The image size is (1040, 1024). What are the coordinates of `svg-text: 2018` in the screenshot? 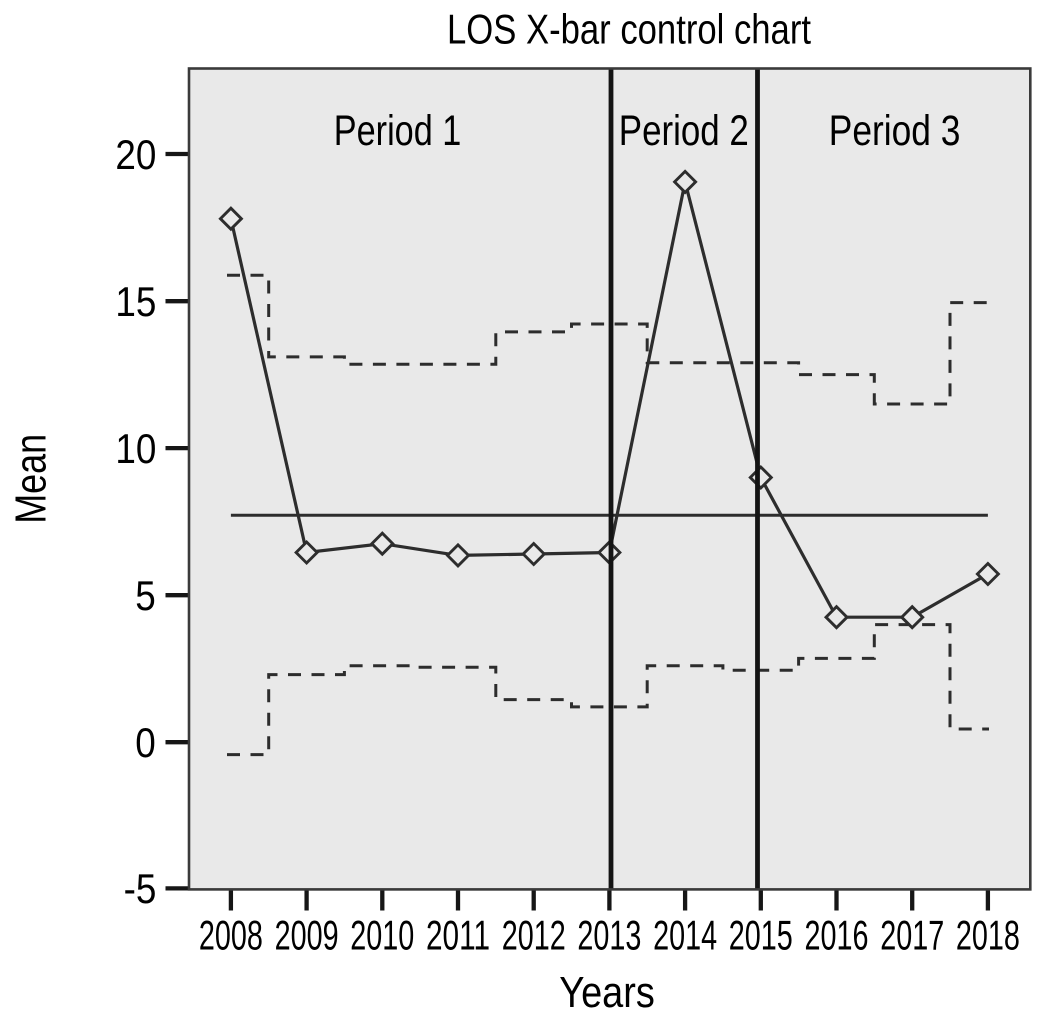 It's located at (988, 935).